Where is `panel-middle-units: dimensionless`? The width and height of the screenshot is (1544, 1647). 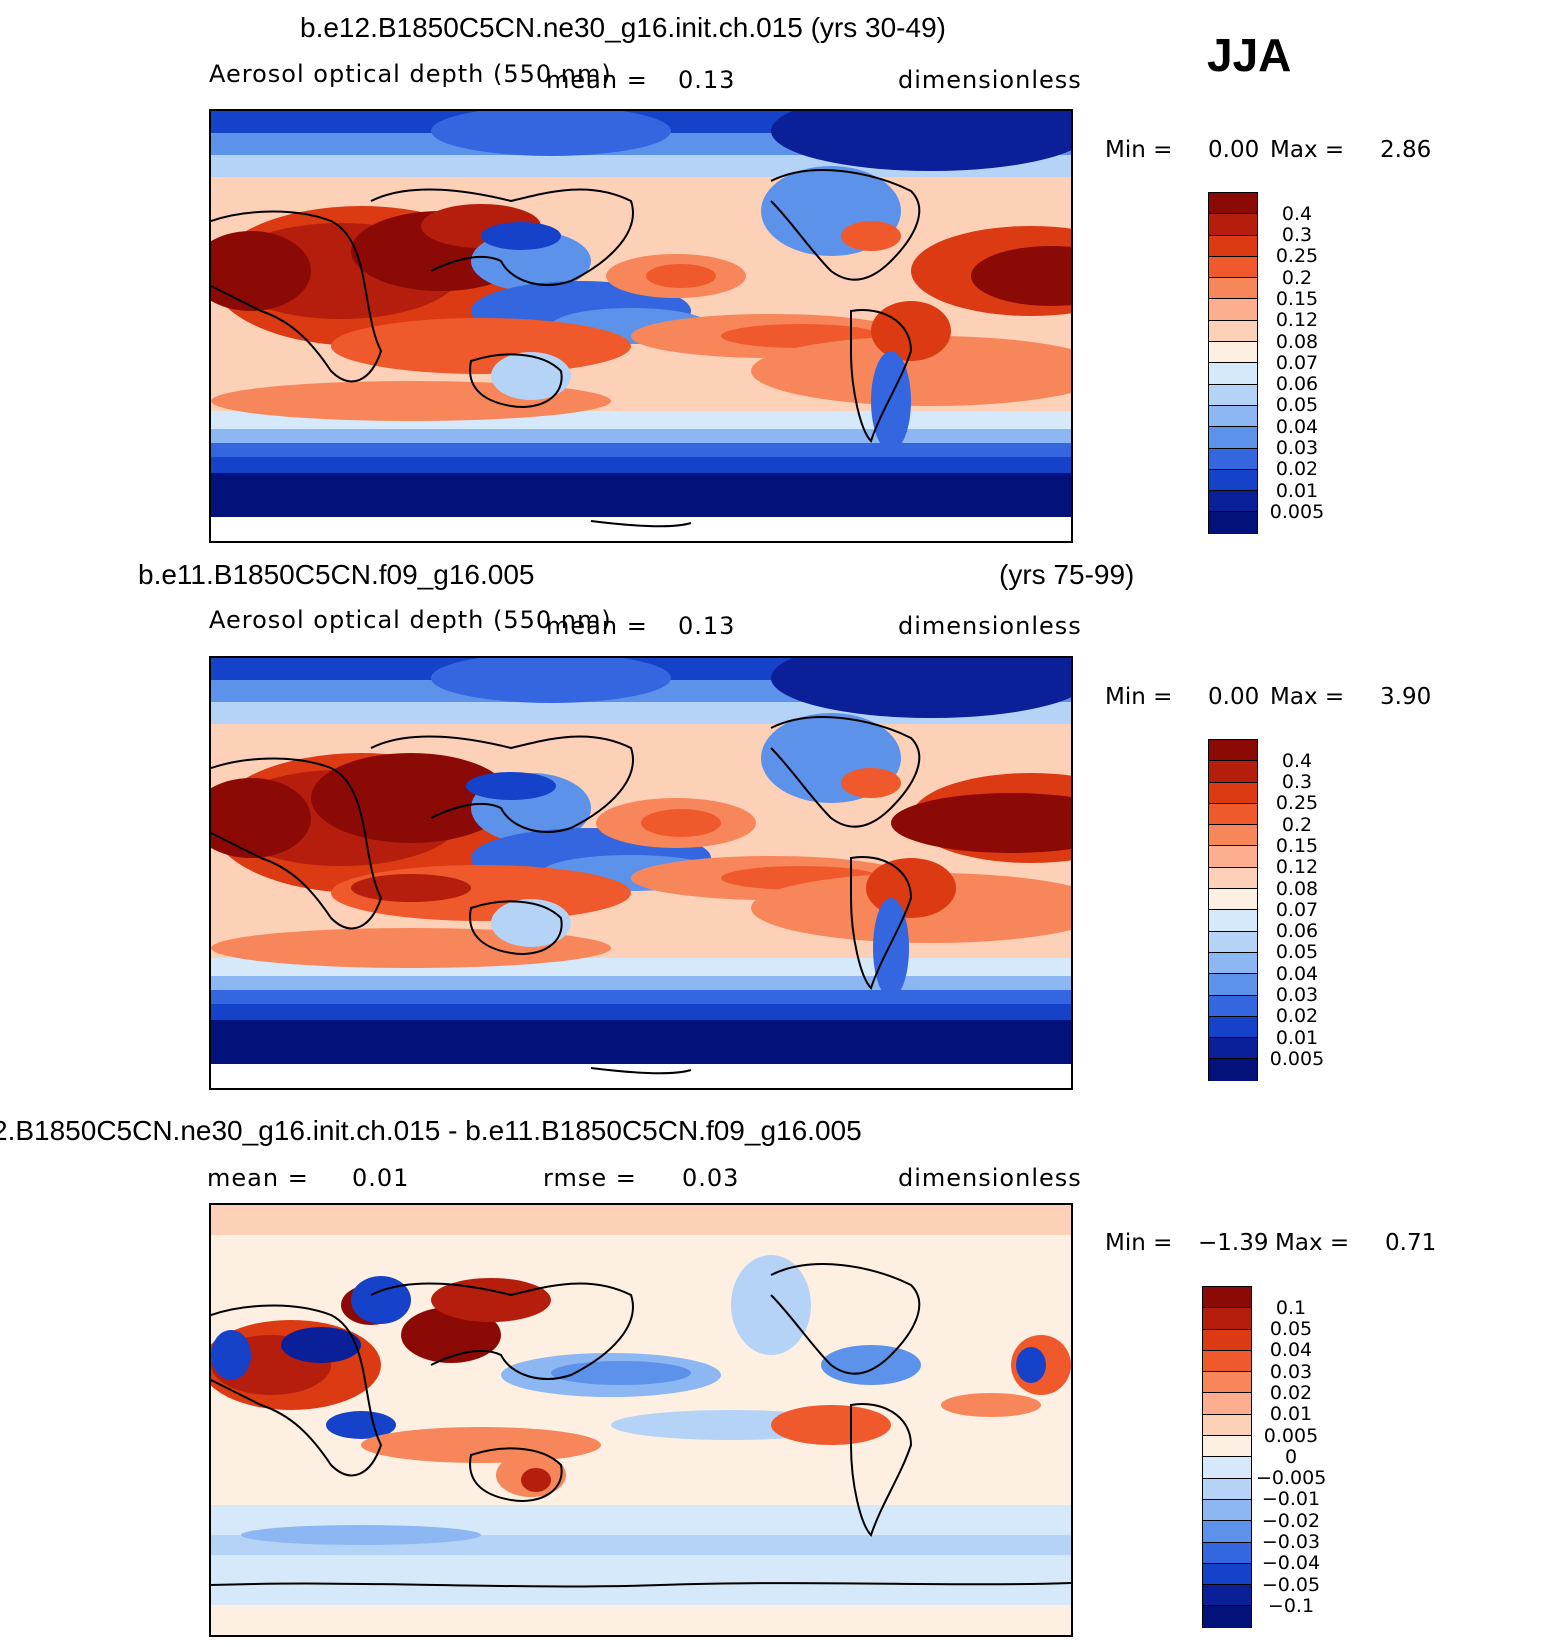
panel-middle-units: dimensionless is located at coordinates (990, 626).